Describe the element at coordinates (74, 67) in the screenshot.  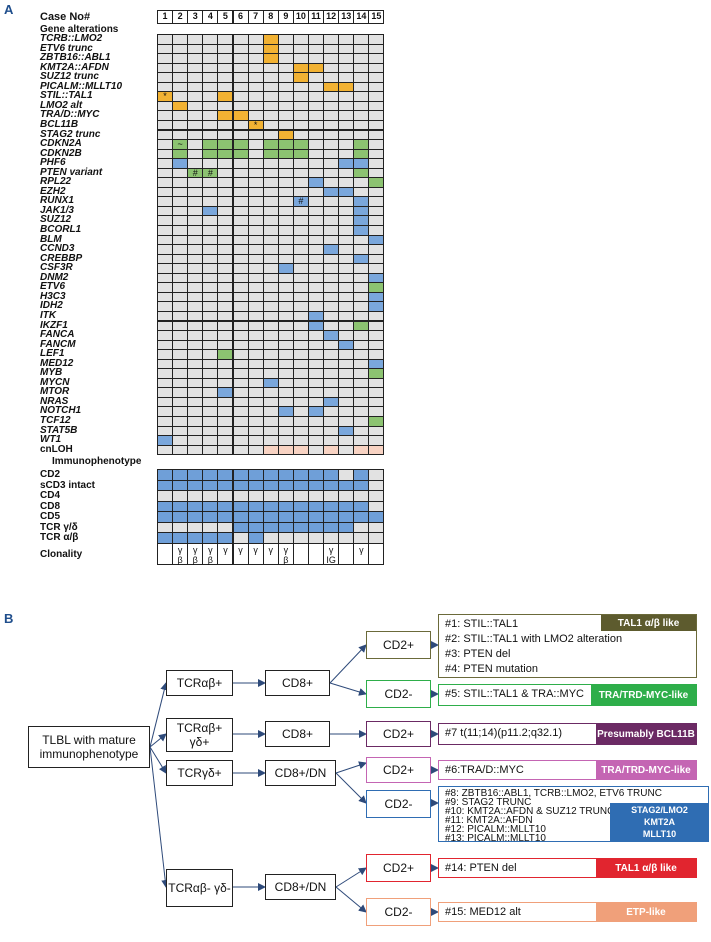
I see `gene-label: KMT2A::AFDN` at that location.